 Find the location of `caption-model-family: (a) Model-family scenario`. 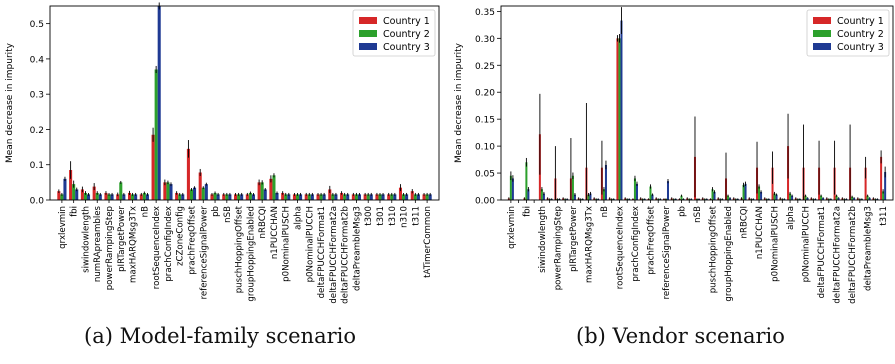

caption-model-family: (a) Model-family scenario is located at coordinates (220, 336).